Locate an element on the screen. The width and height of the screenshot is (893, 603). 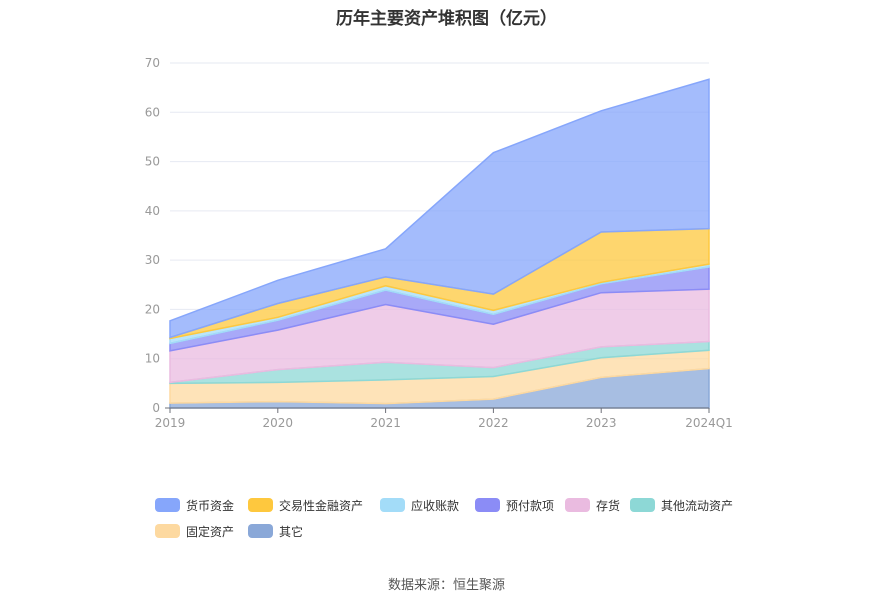
y-tick-label: 0 is located at coordinates (156, 408).